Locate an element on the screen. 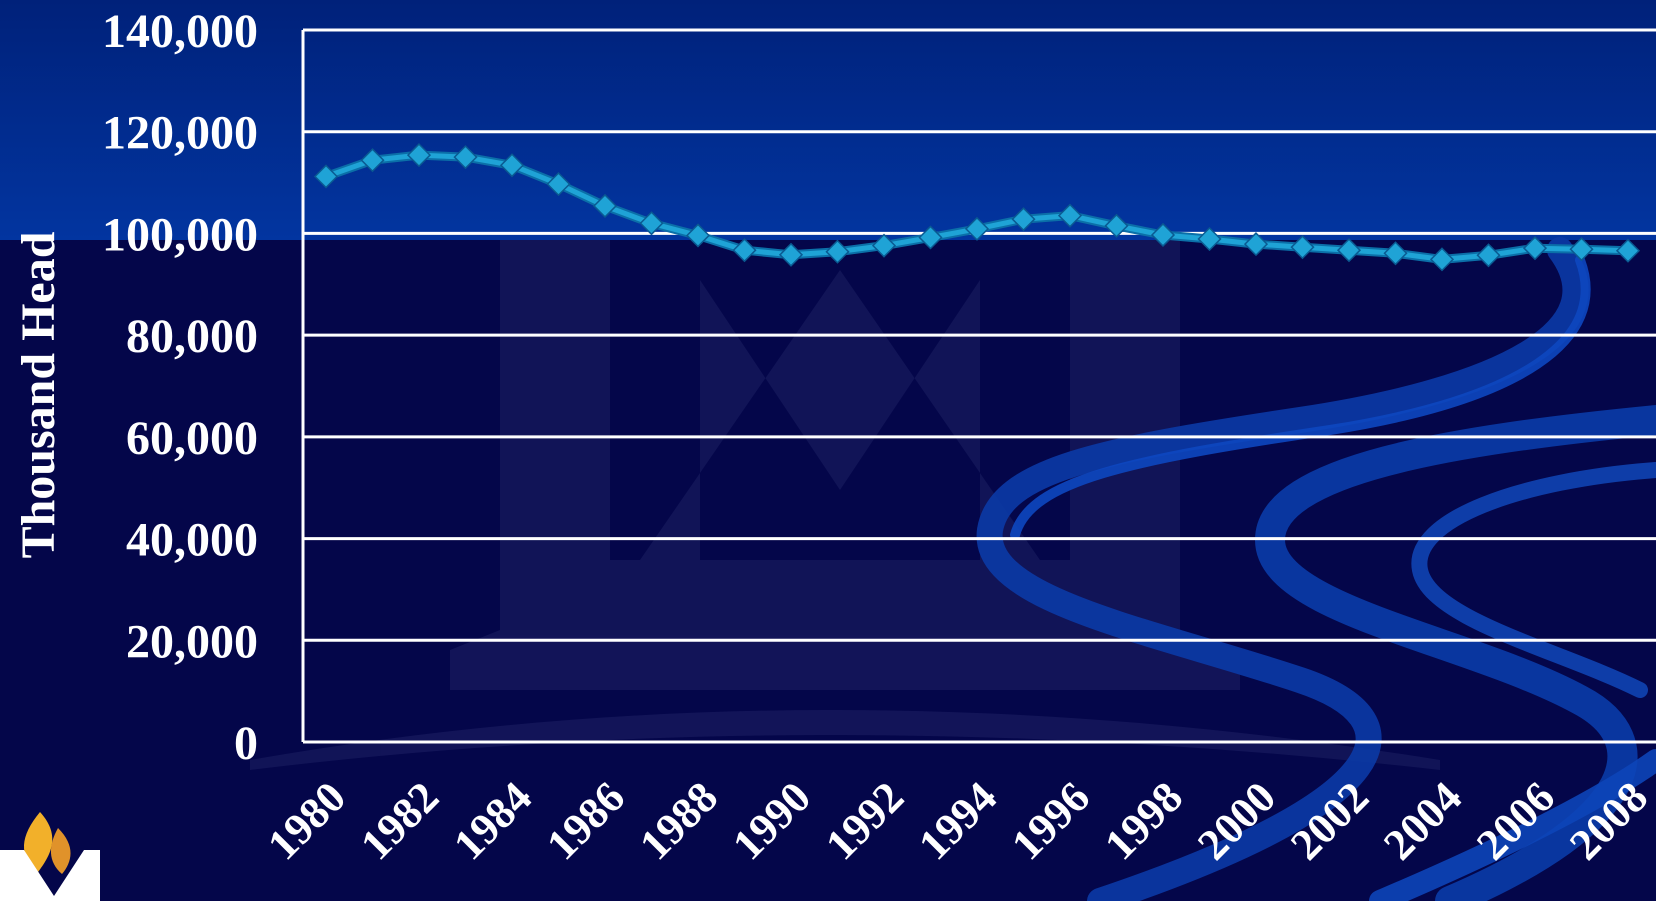  university-logo-icon is located at coordinates (50, 856).